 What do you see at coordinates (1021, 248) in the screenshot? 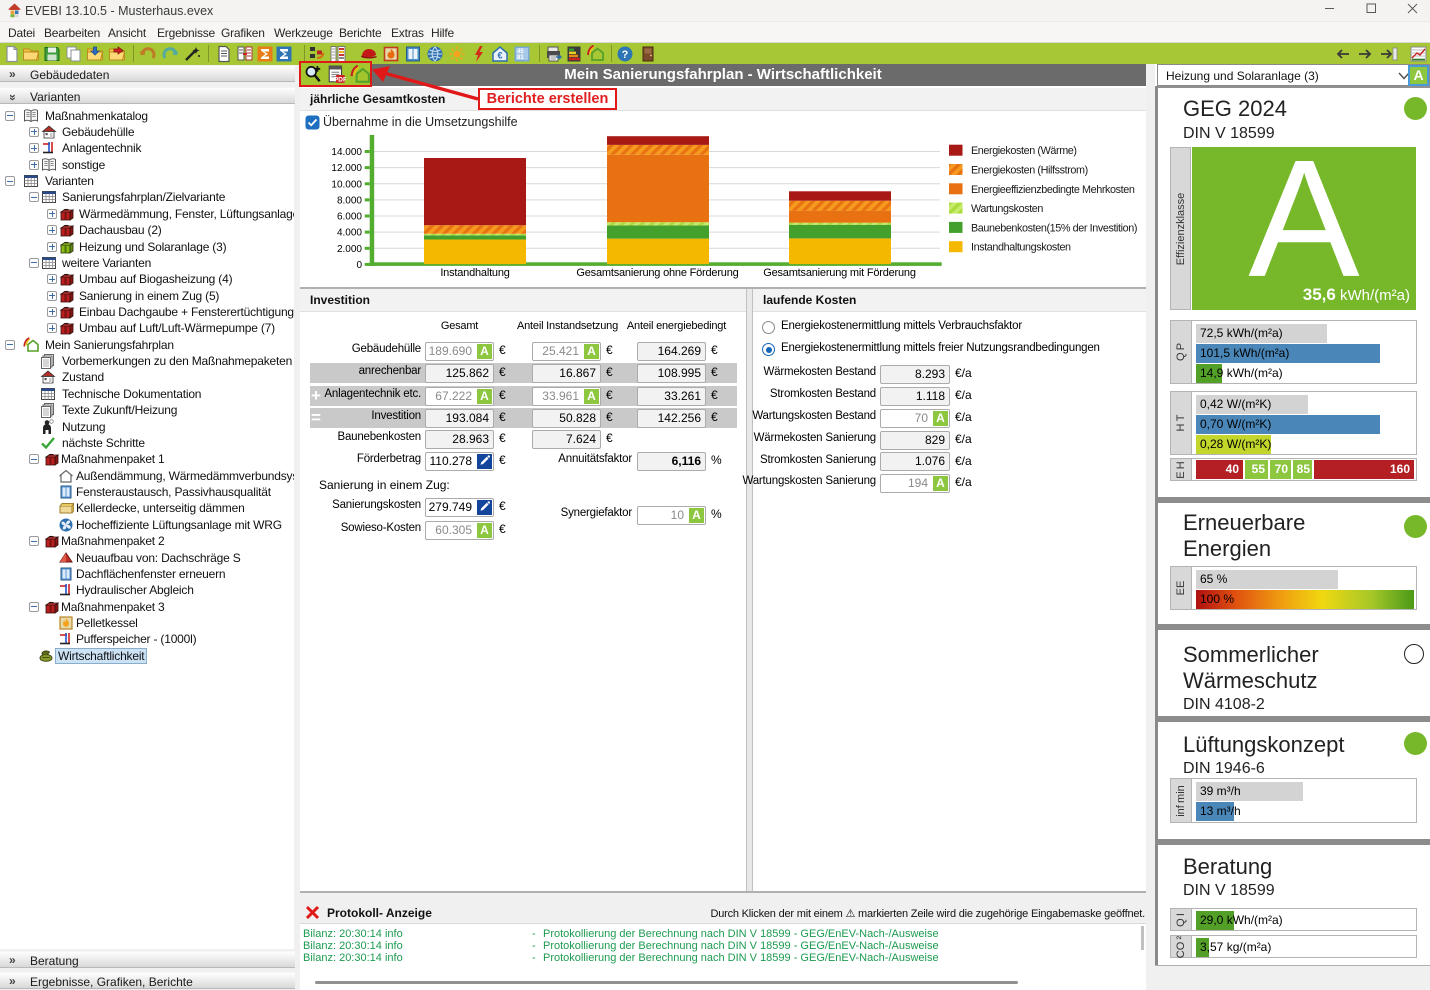
I see `svg-text: Instandhaltungskosten` at bounding box center [1021, 248].